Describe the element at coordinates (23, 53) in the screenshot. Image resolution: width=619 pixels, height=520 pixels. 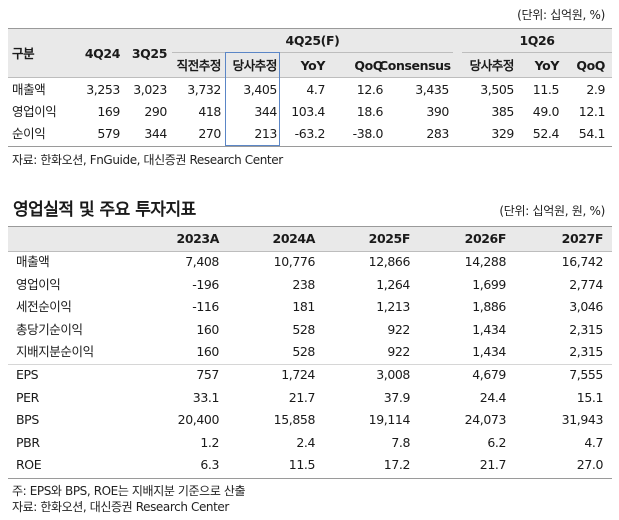
I see `table1-corner: 구분` at that location.